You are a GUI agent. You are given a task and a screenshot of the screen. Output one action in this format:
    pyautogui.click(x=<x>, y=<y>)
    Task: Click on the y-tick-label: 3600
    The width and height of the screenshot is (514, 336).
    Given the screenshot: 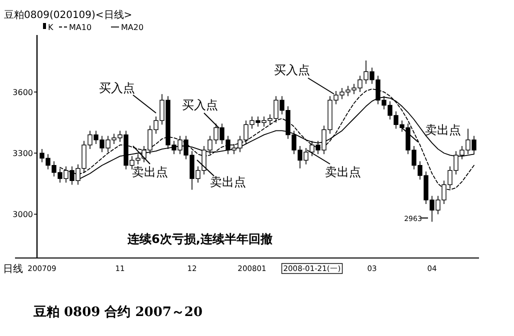 What is the action you would take?
    pyautogui.click(x=22, y=93)
    